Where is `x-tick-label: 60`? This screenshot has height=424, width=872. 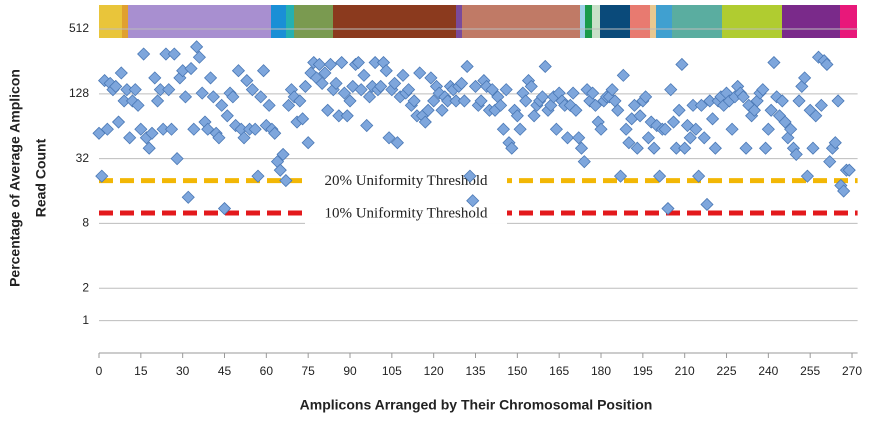 x-tick-label: 60 is located at coordinates (267, 371).